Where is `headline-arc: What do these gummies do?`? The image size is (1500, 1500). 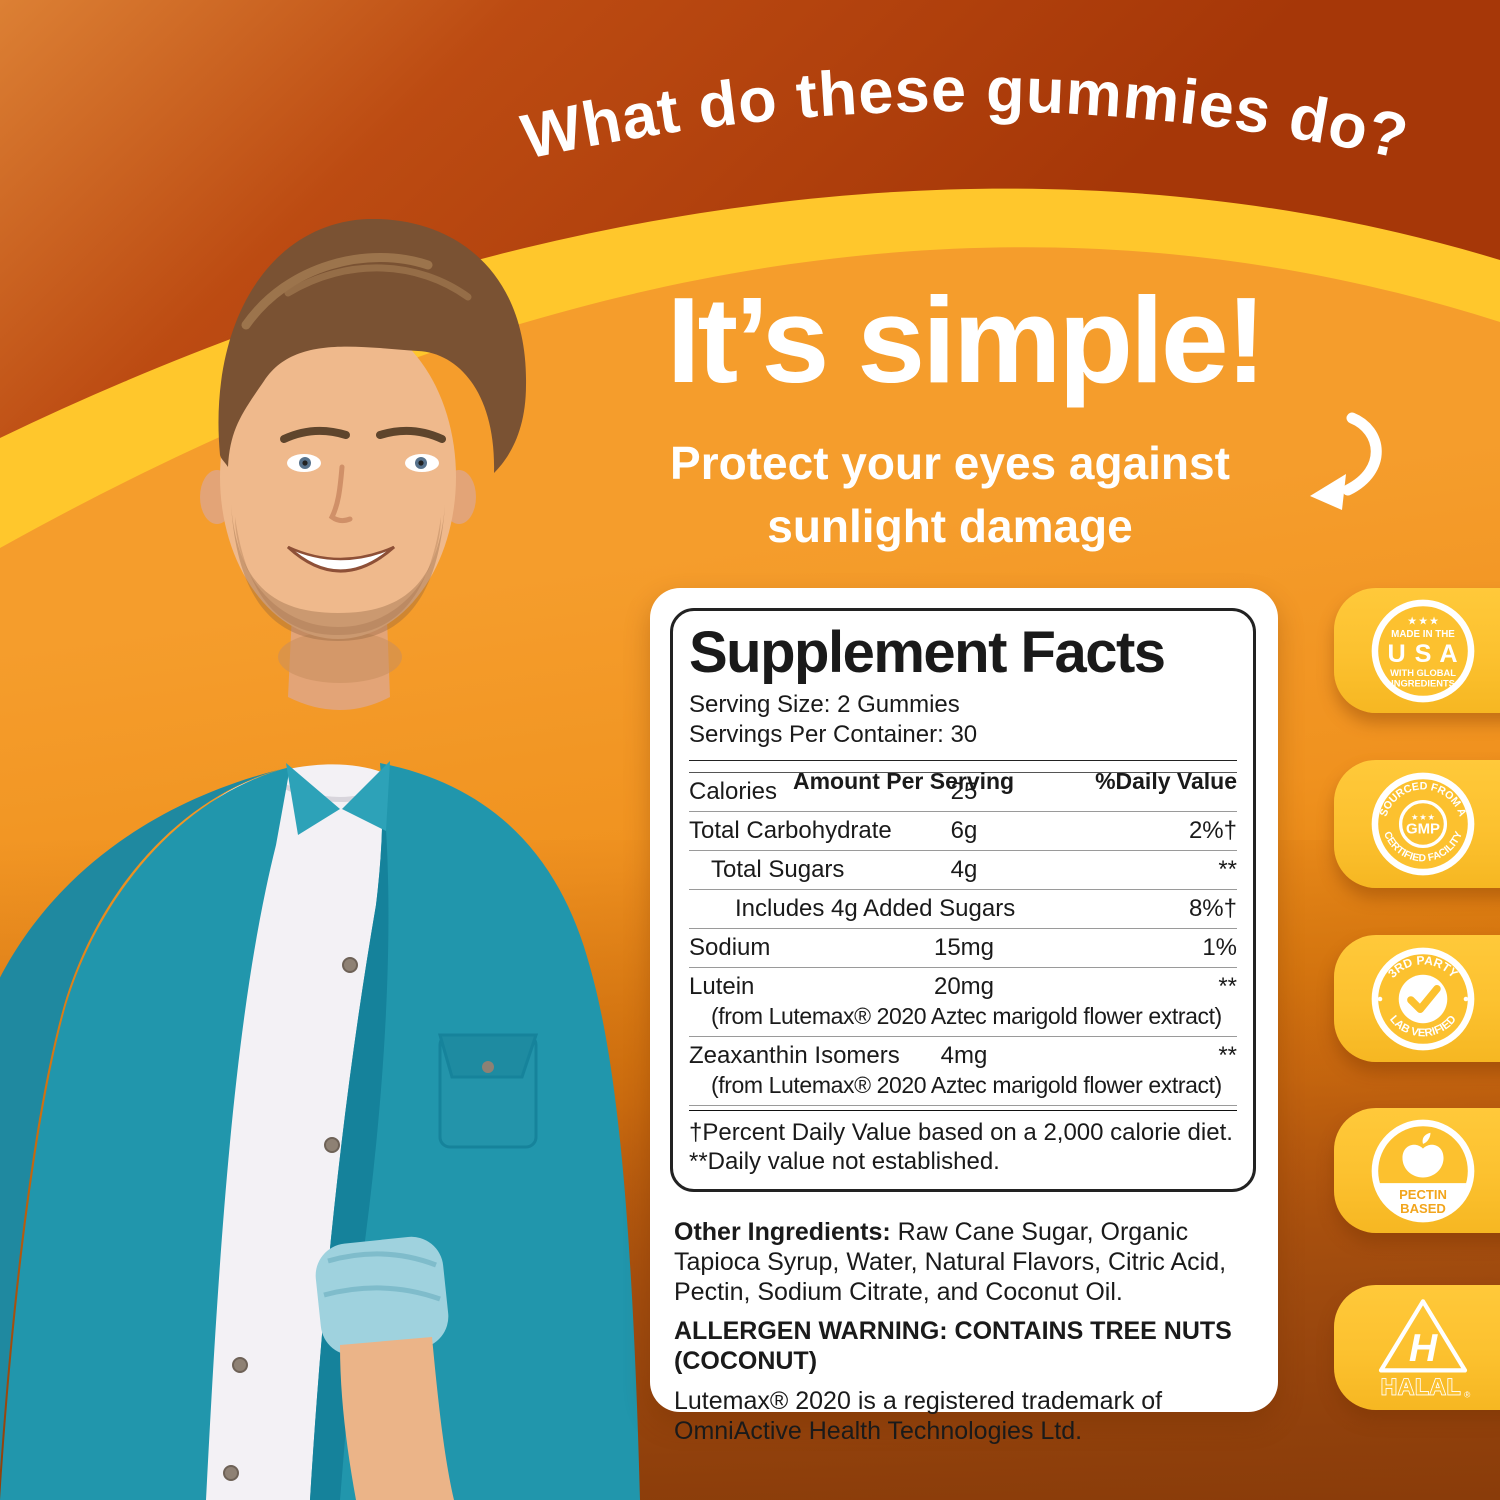 headline-arc: What do these gummies do? is located at coordinates (965, 114).